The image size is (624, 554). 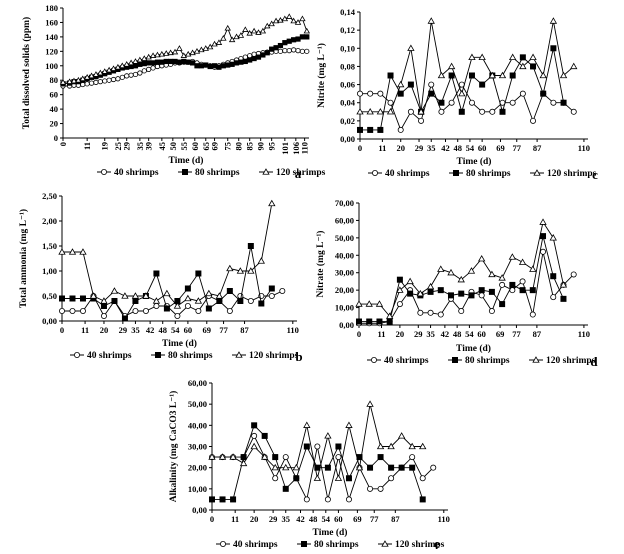 What do you see at coordinates (320, 264) in the screenshot?
I see `y-axis-label: Nitrate (mg L⁻¹)` at bounding box center [320, 264].